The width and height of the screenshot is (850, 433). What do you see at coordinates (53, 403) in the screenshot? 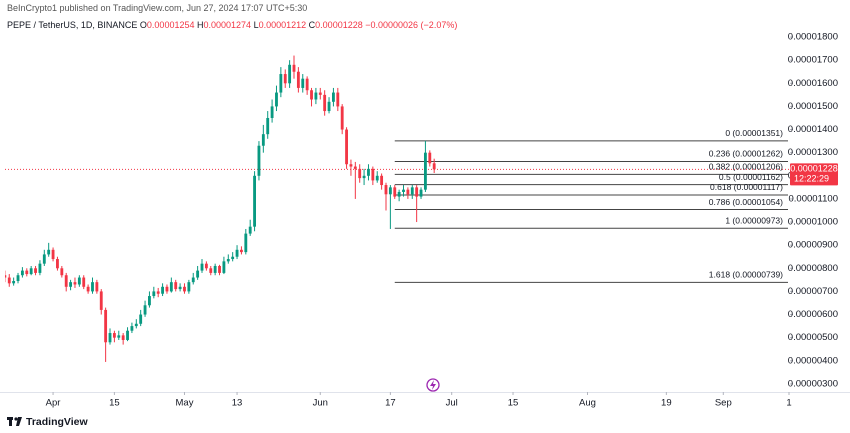
I see `x-tick-label: Apr` at bounding box center [53, 403].